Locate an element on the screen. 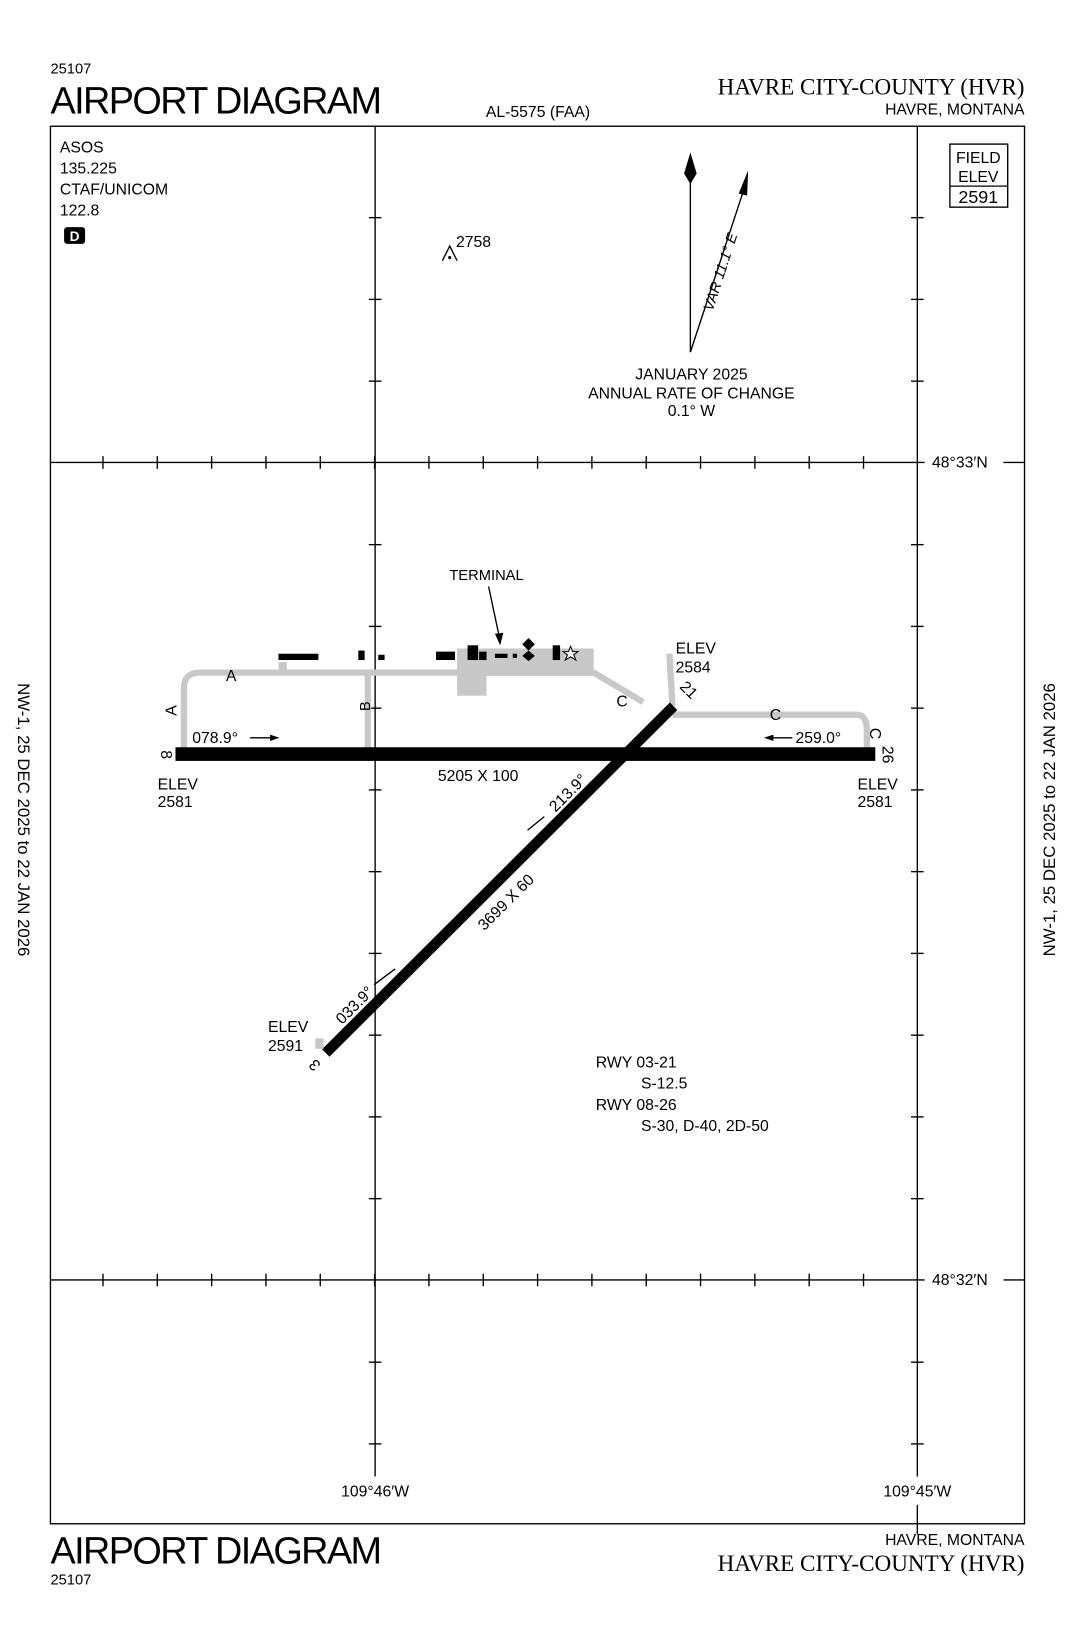  variation-text: ANNUAL RATE OF CHANGE is located at coordinates (691, 393).